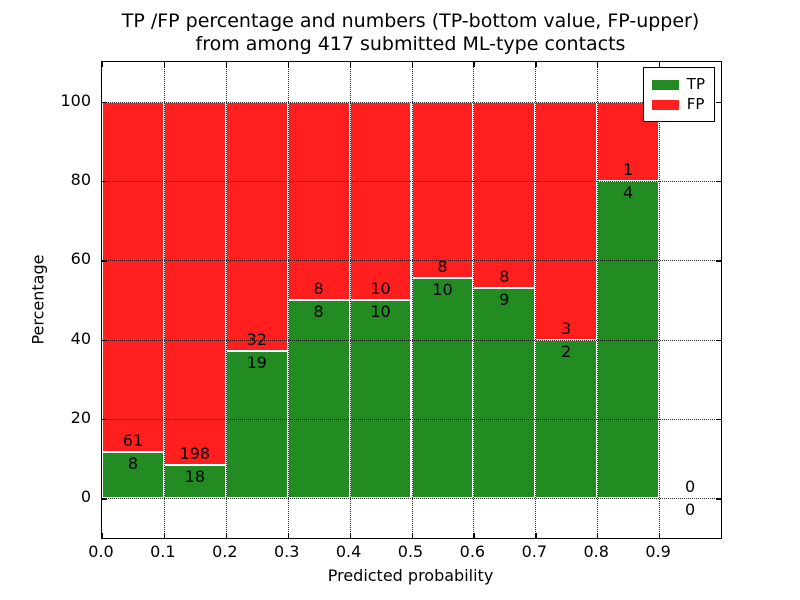  I want to click on legend-entry-tp: TP, so click(678, 84).